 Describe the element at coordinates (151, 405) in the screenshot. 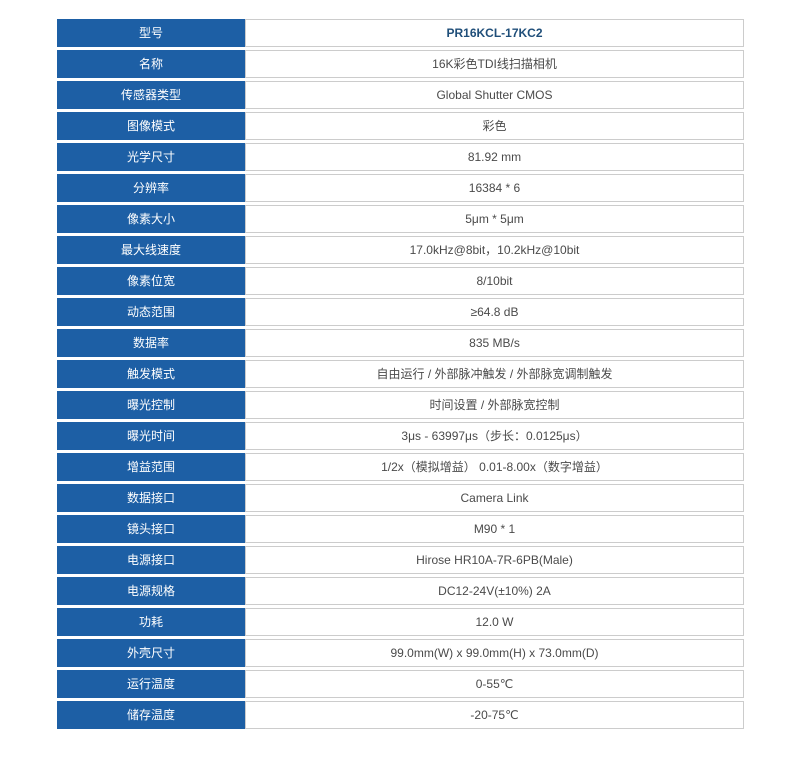

I see `spec-label: 曝光控制` at that location.